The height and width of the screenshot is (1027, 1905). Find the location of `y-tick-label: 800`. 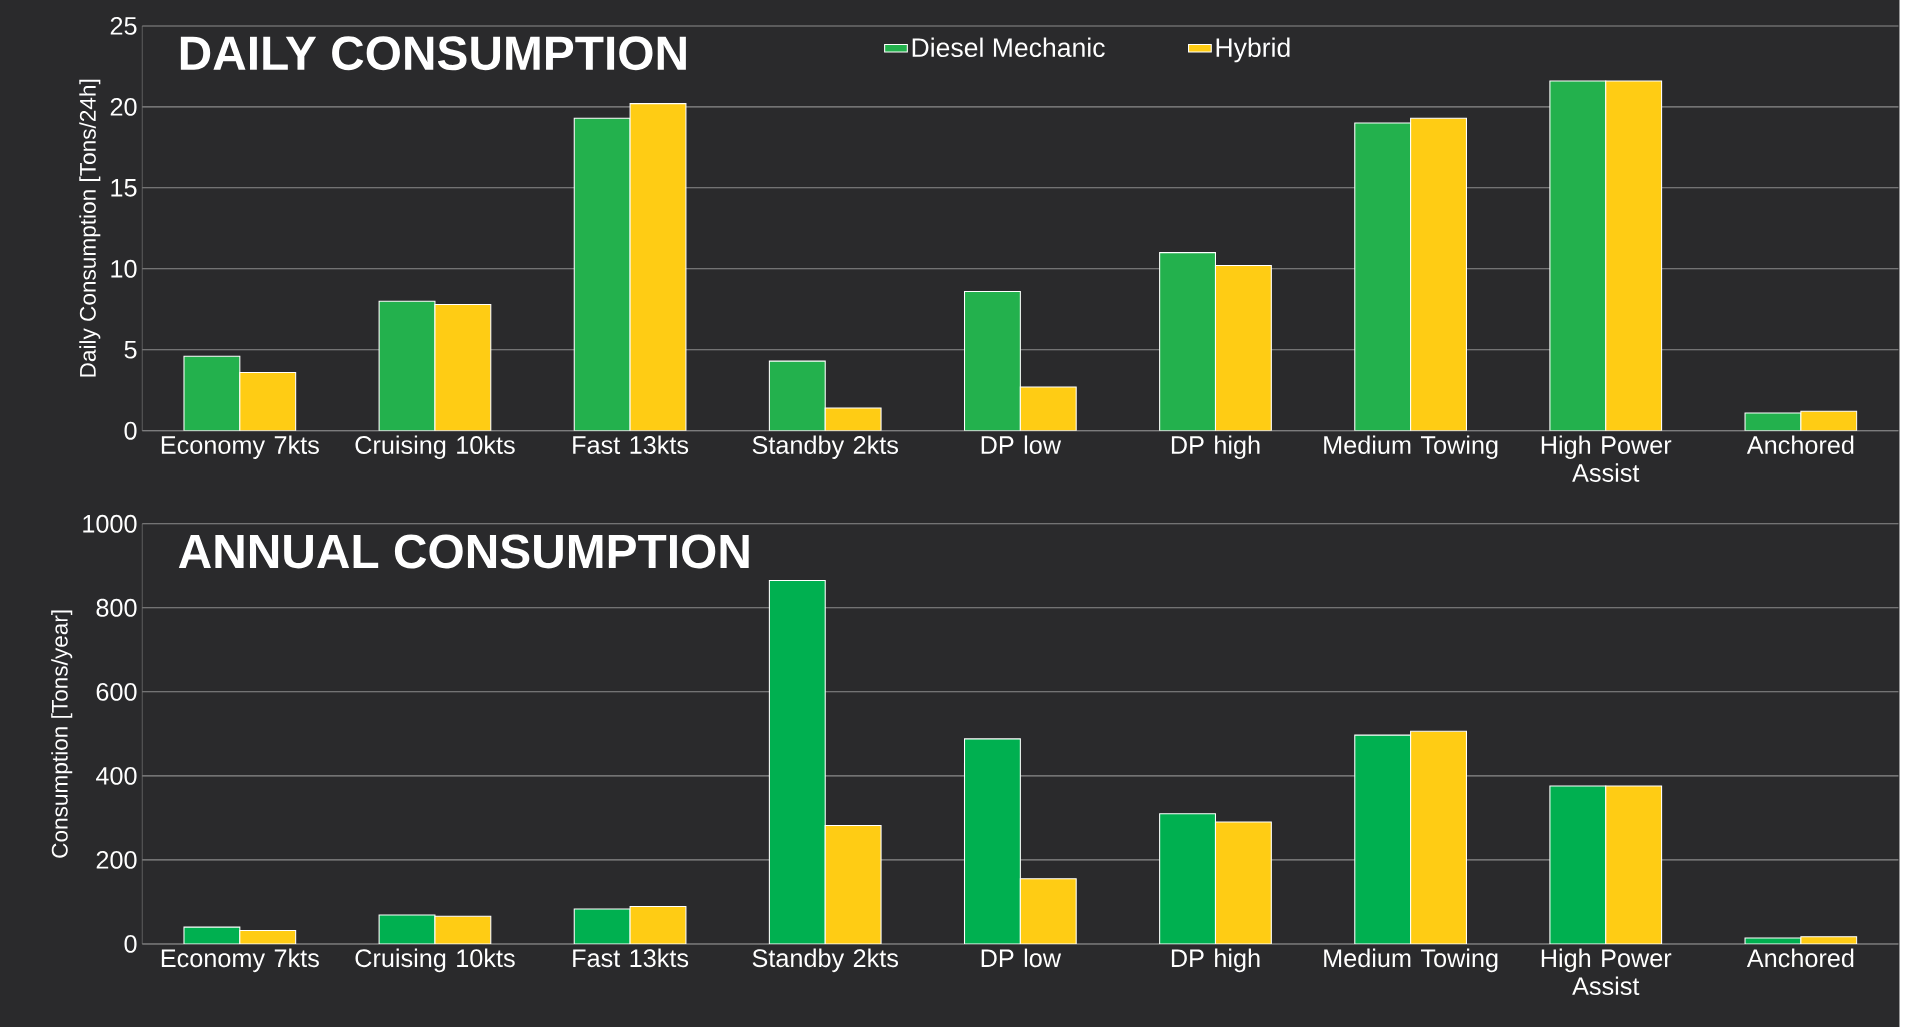

y-tick-label: 800 is located at coordinates (116, 607).